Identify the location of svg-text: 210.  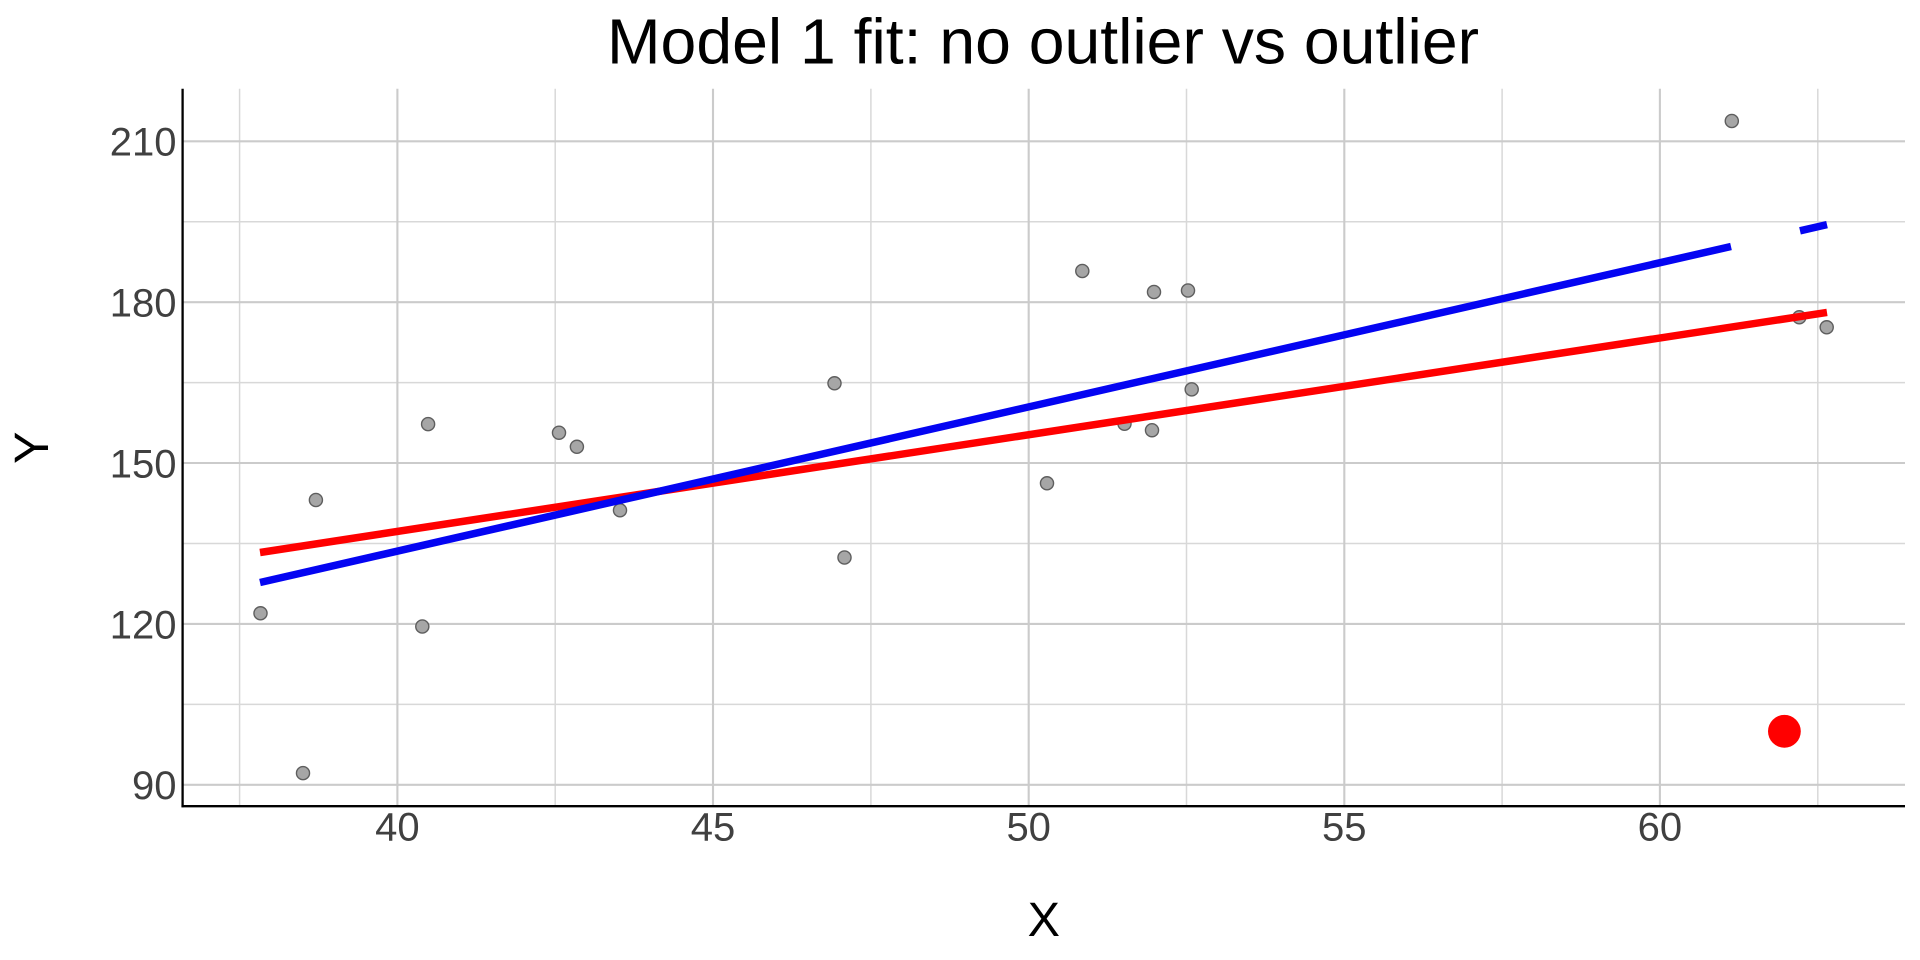
(143, 143).